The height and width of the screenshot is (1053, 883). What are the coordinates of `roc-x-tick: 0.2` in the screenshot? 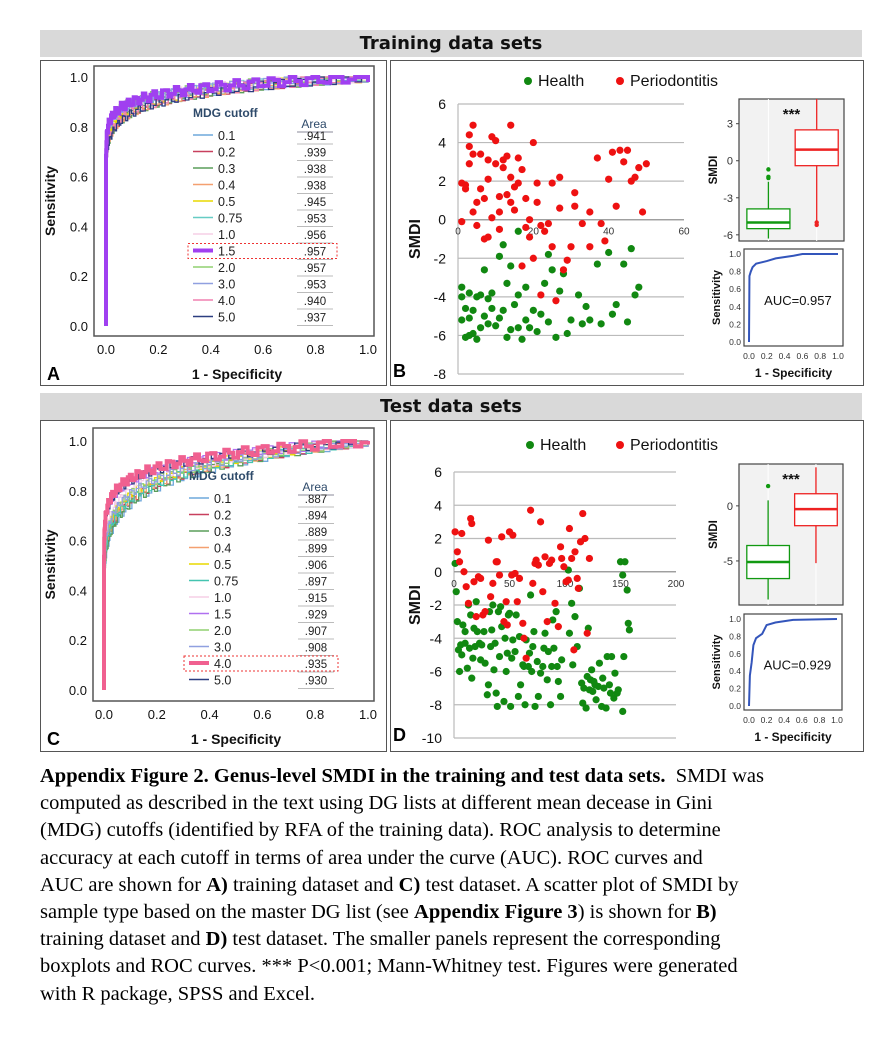 It's located at (767, 720).